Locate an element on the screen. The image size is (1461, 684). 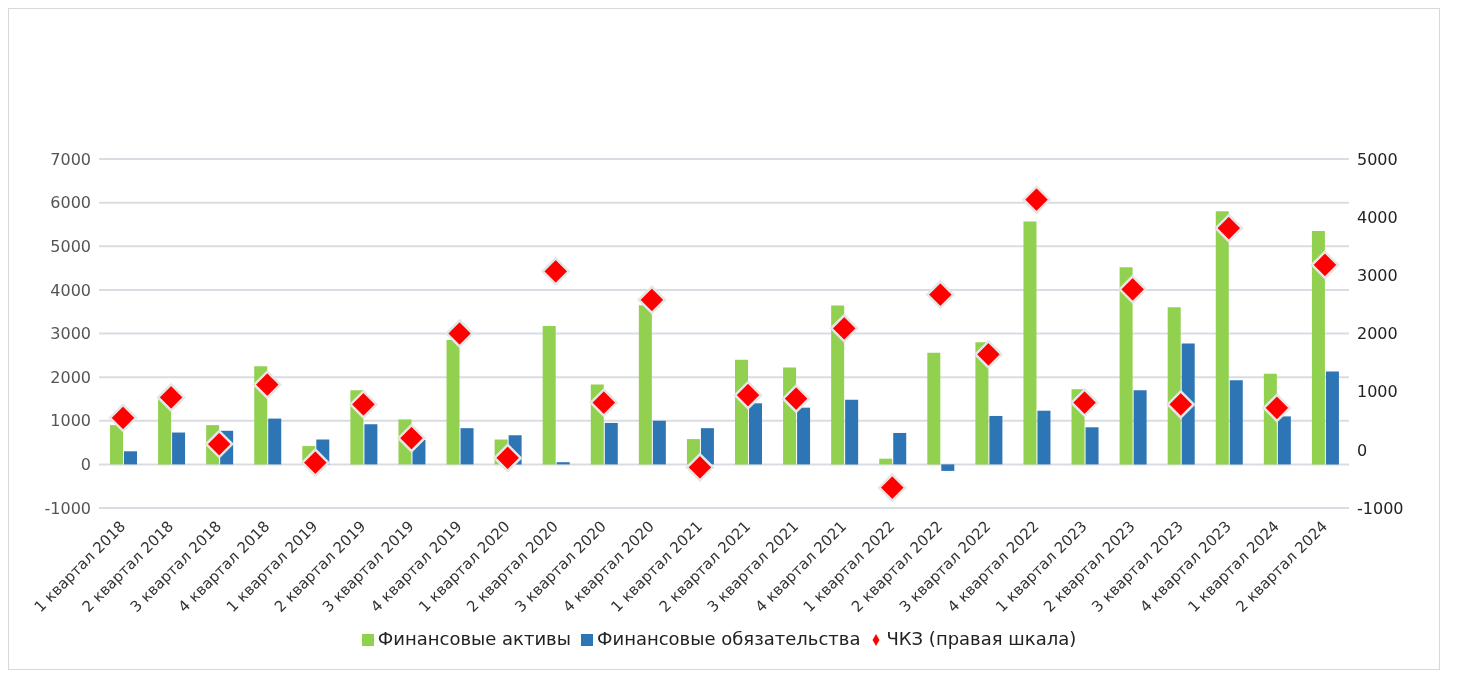
y-tick-label: 7000 is located at coordinates (70, 159).